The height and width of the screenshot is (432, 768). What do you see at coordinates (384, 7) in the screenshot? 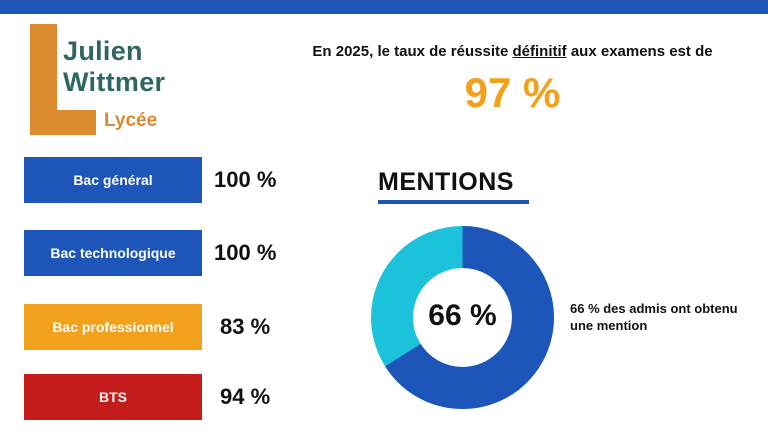
I see `top-bar` at bounding box center [384, 7].